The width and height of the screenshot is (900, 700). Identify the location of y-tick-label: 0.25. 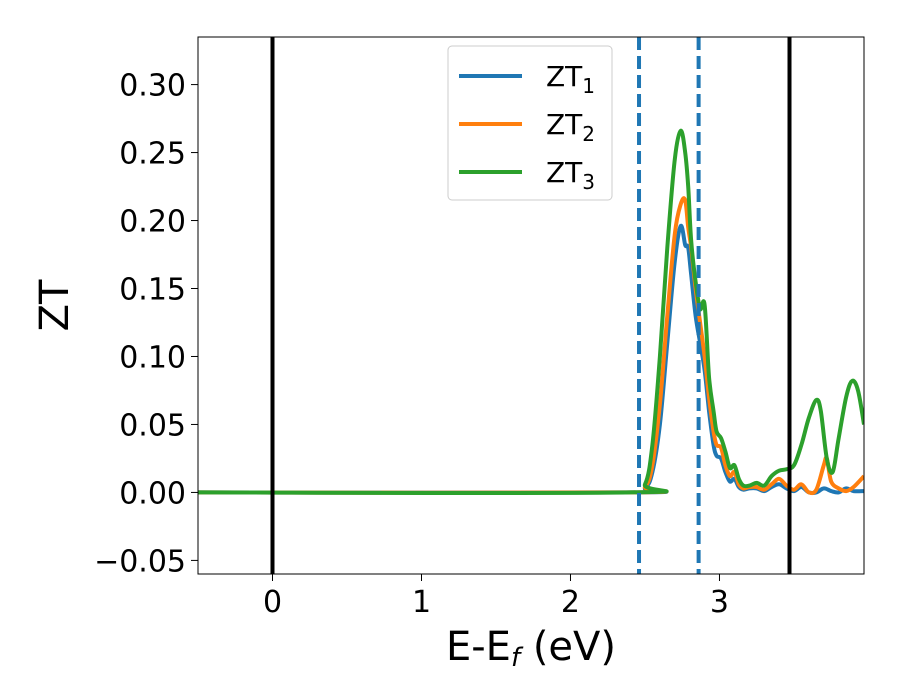
(152, 154).